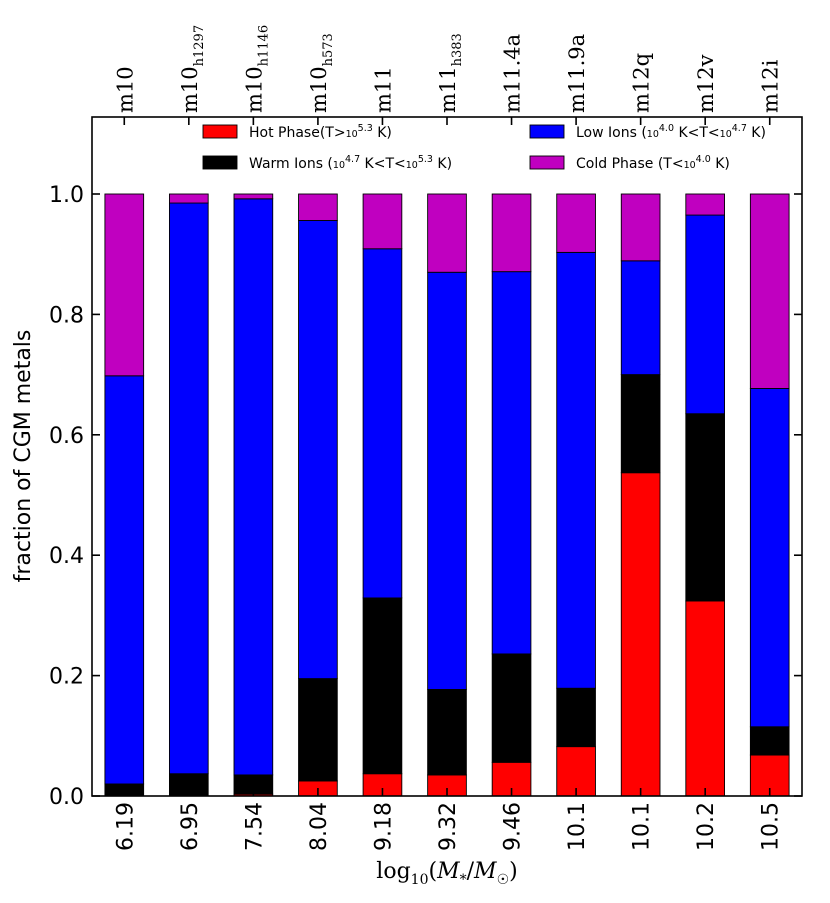  Describe the element at coordinates (125, 826) in the screenshot. I see `x-tick-label-0: 6.19` at that location.